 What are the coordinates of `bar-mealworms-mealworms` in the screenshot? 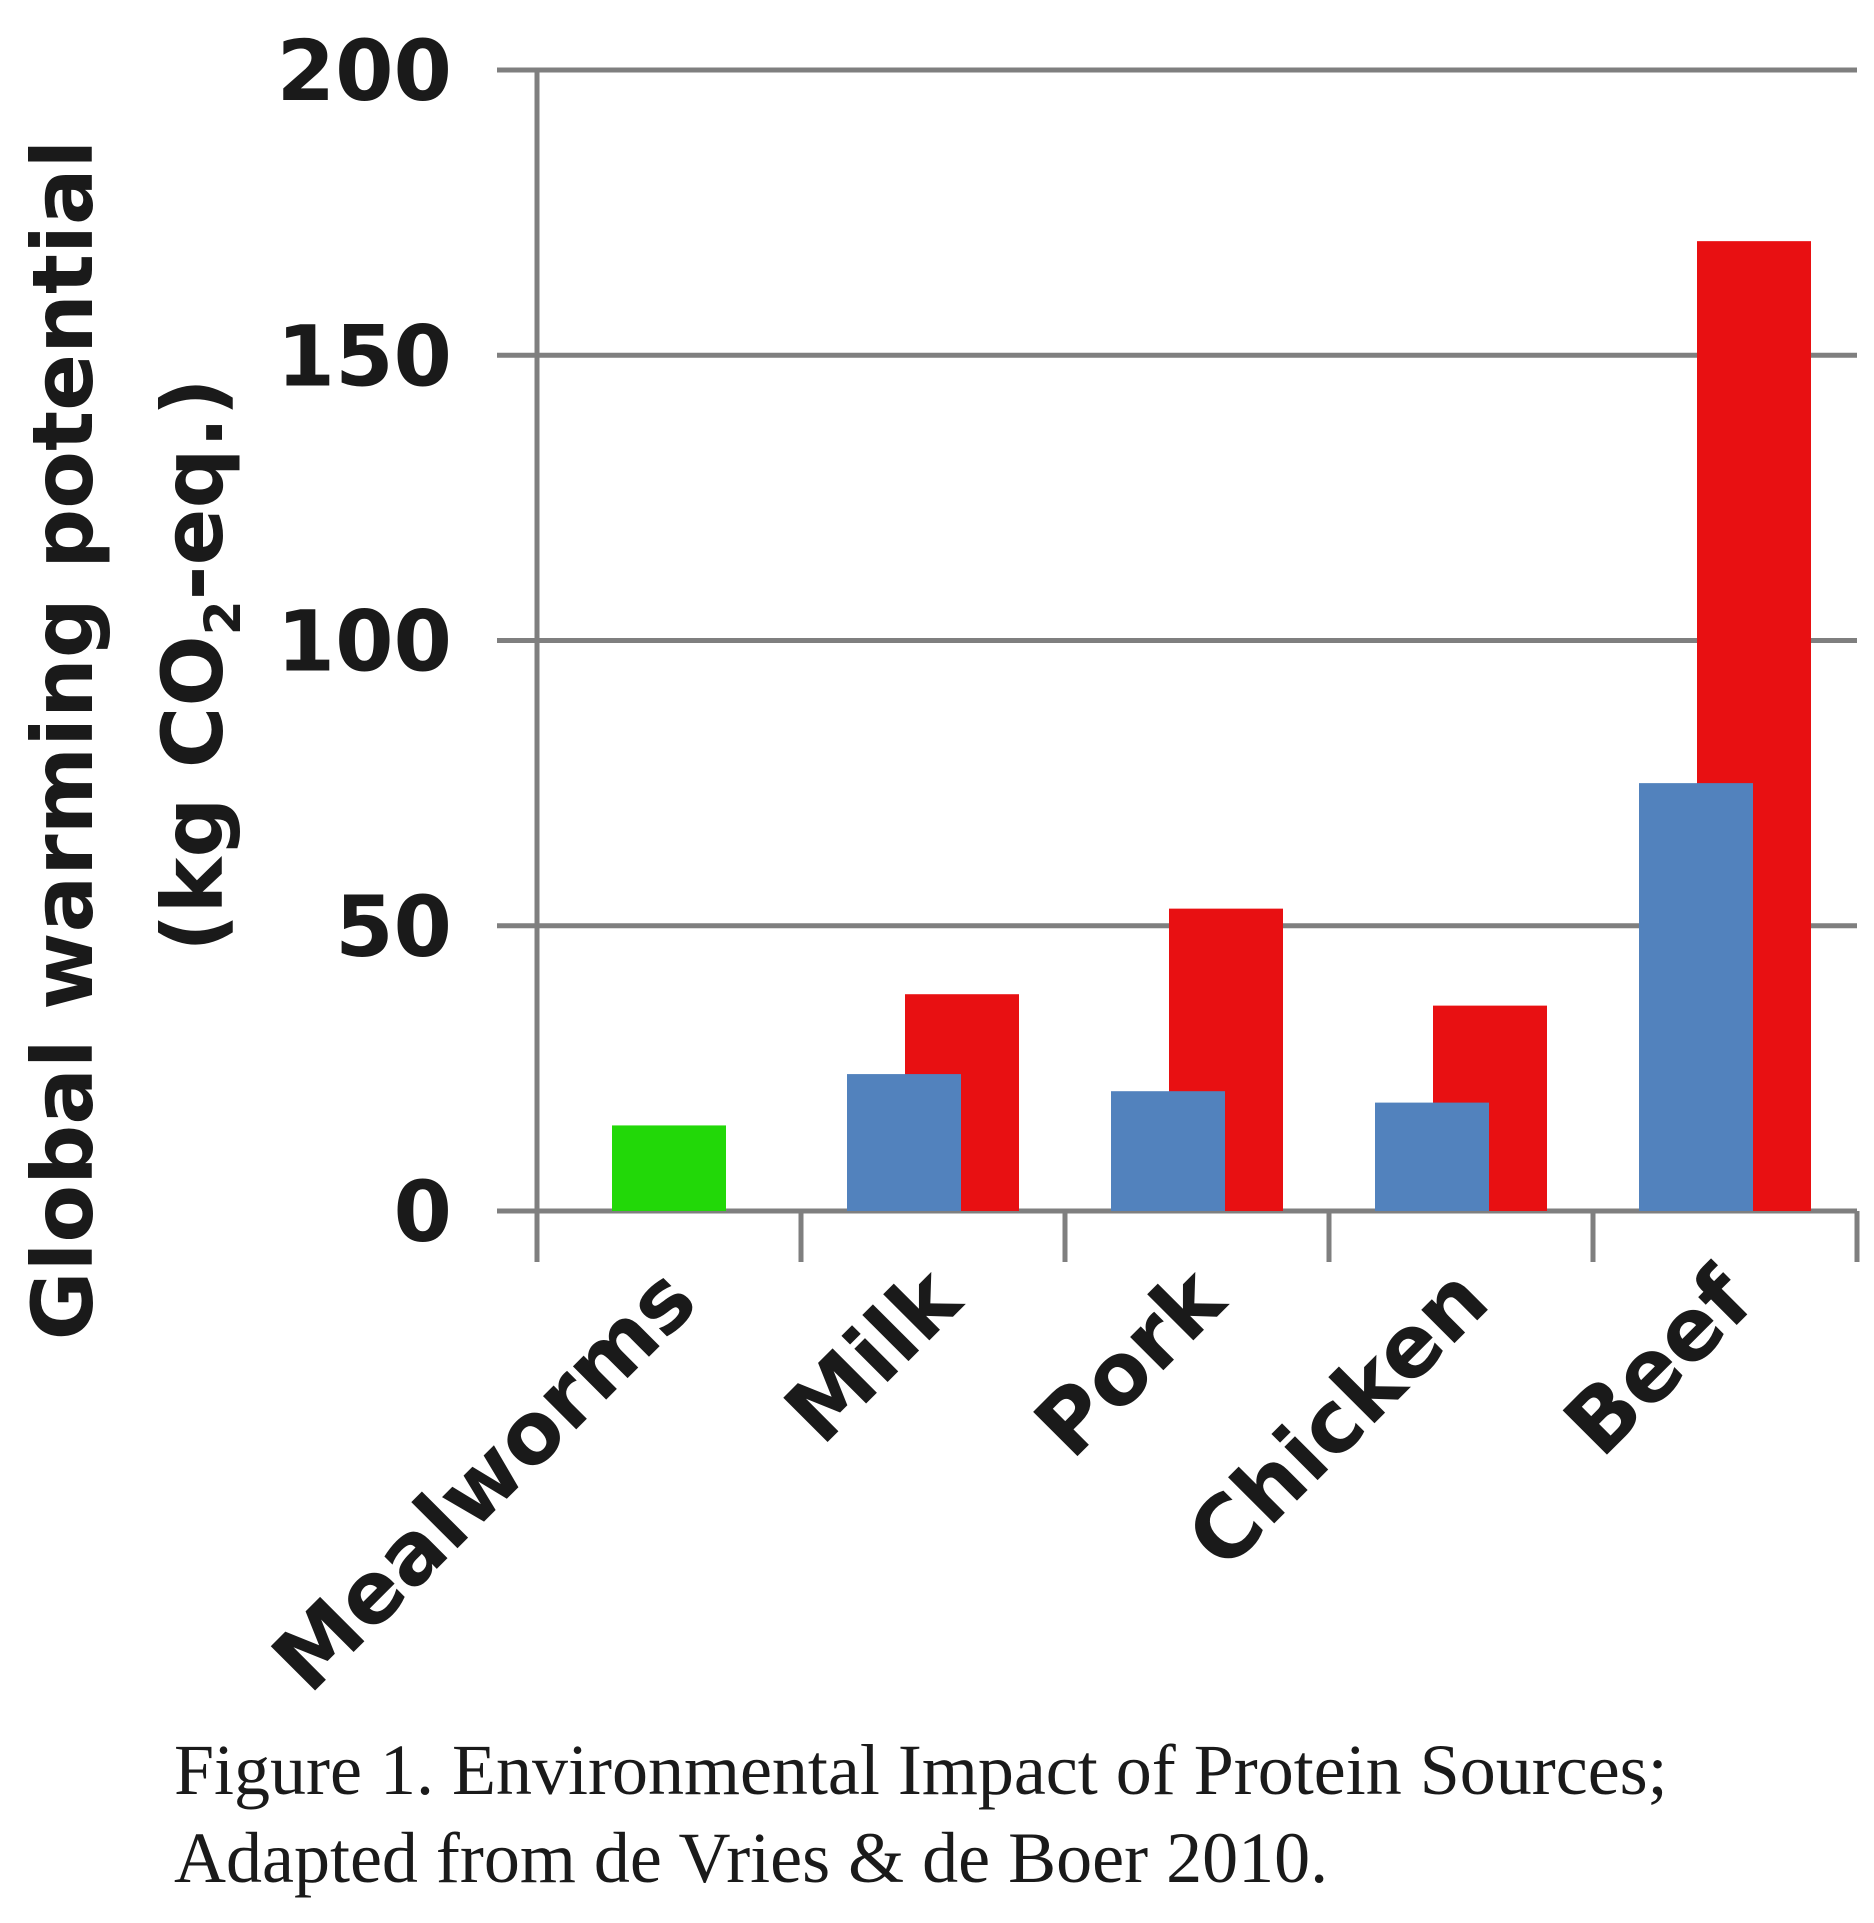 It's located at (669, 1168).